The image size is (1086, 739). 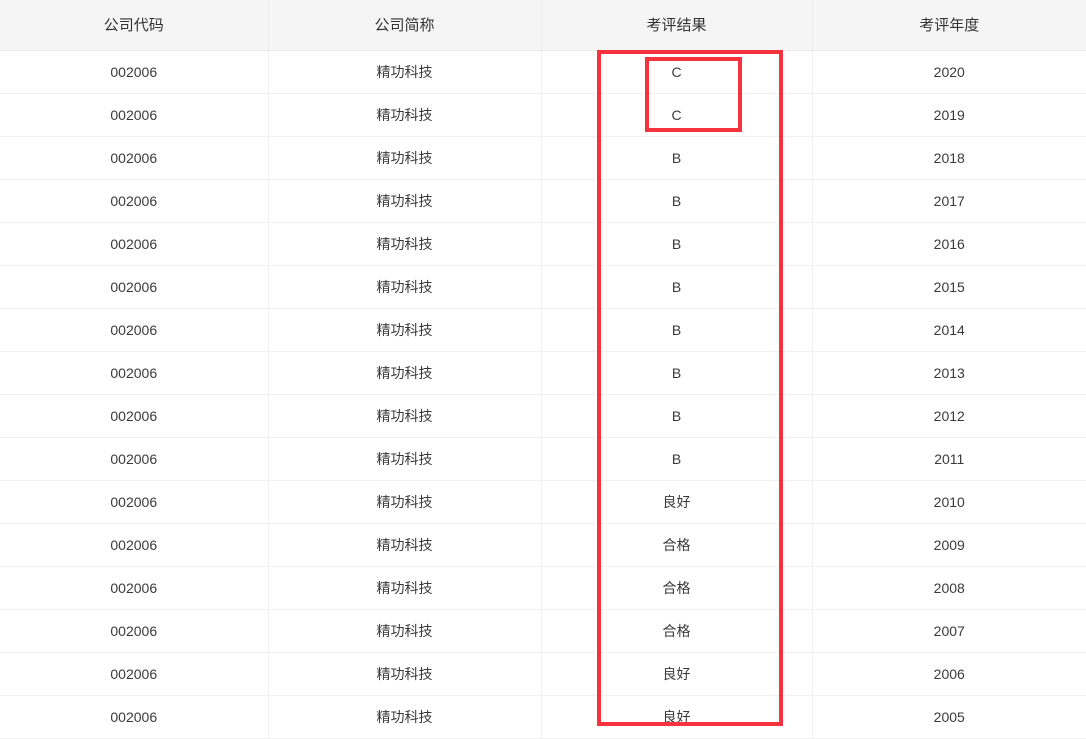 I want to click on table-row: 002006 精功科技 B 2013, so click(x=543, y=373).